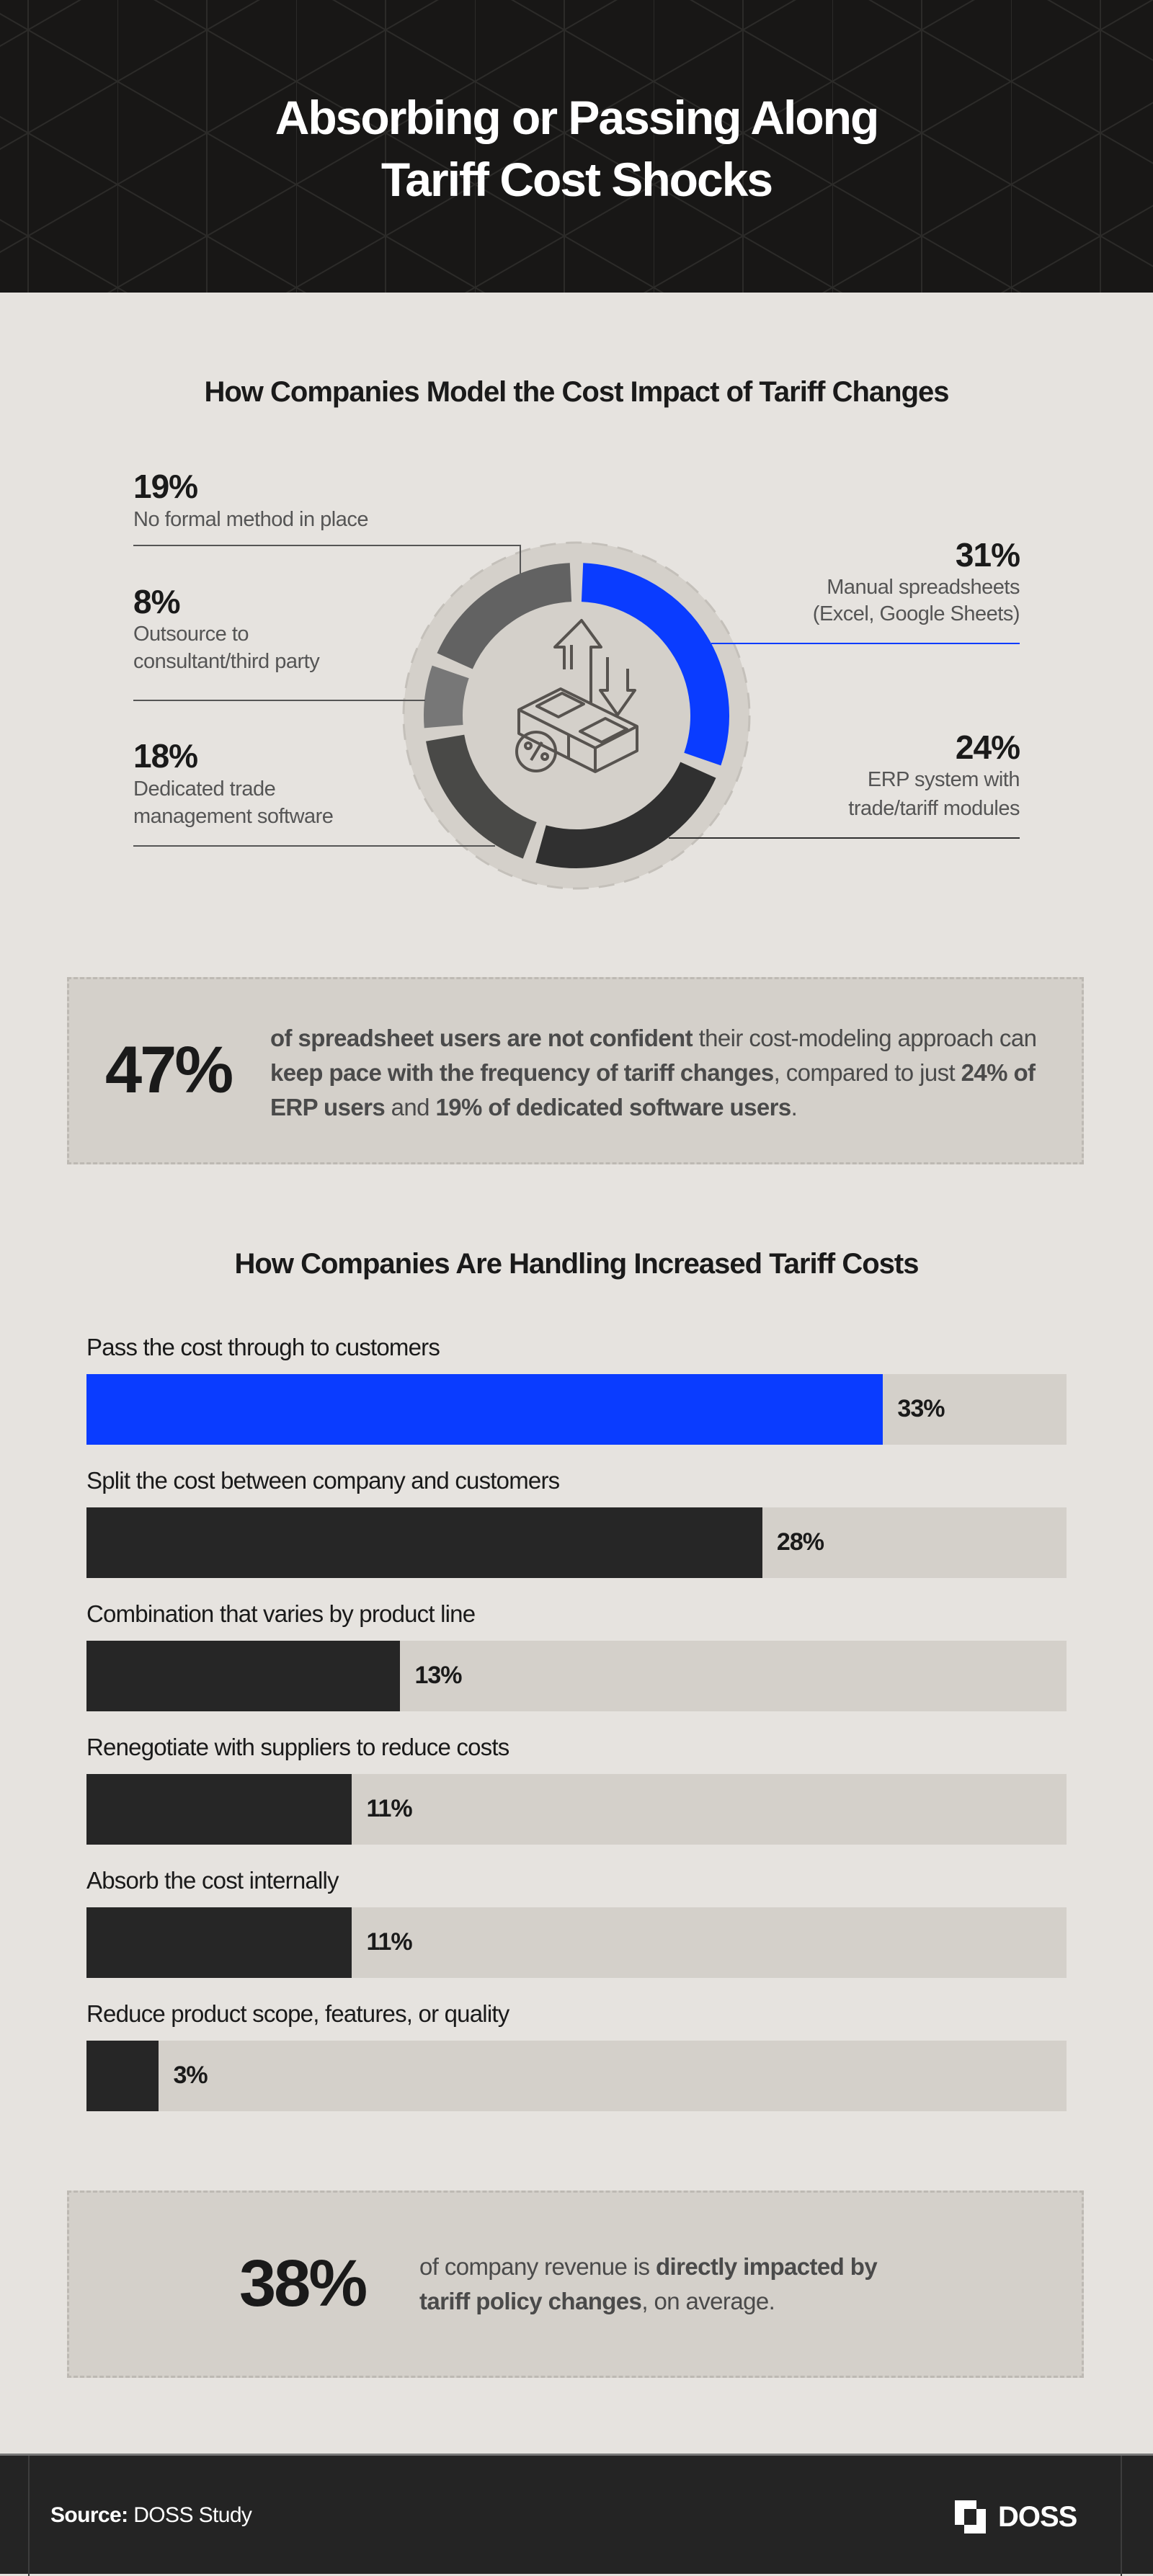 The image size is (1153, 2576). What do you see at coordinates (303, 2283) in the screenshot?
I see `callout-stat: 38%` at bounding box center [303, 2283].